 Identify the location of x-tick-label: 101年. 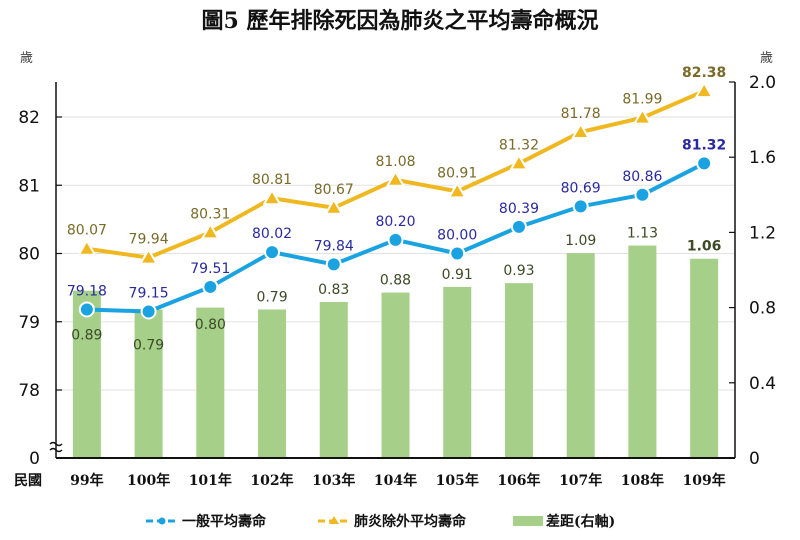
(210, 480).